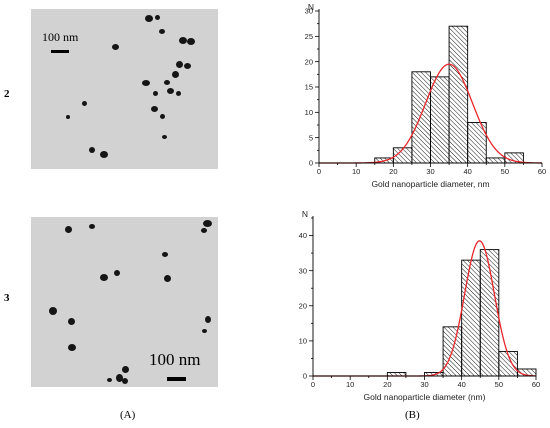 This screenshot has width=550, height=428. Describe the element at coordinates (309, 87) in the screenshot. I see `y-tick-label: 15` at that location.